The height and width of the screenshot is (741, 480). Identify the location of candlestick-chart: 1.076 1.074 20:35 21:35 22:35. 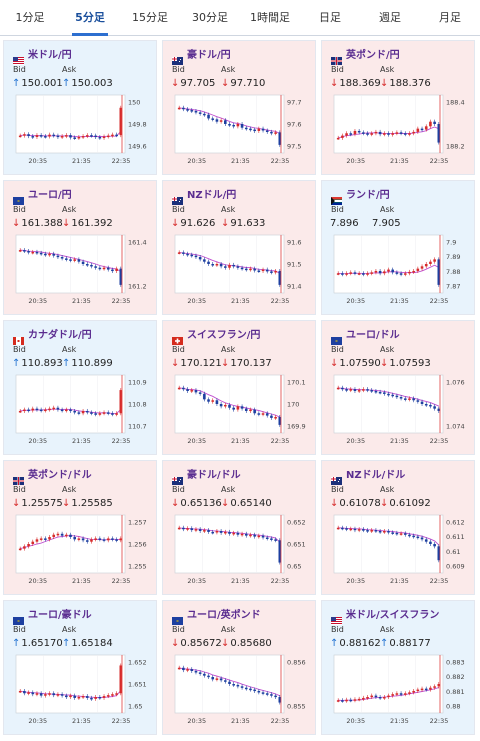
(399, 409).